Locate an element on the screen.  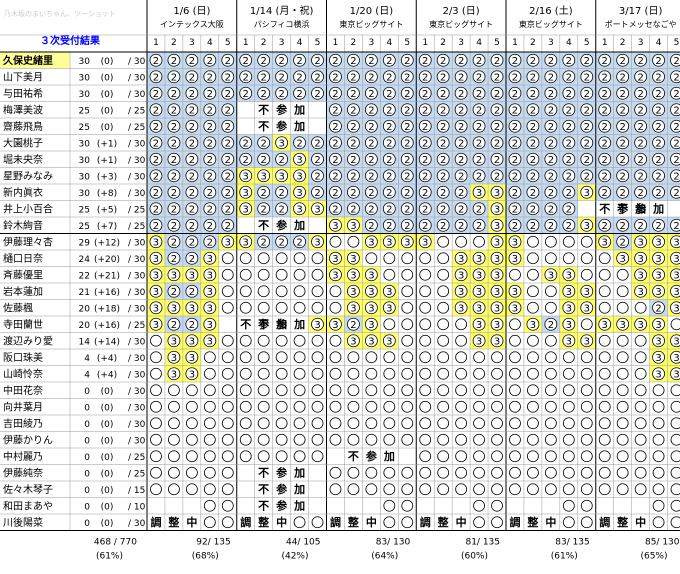
member-plus: (+12) is located at coordinates (107, 244).